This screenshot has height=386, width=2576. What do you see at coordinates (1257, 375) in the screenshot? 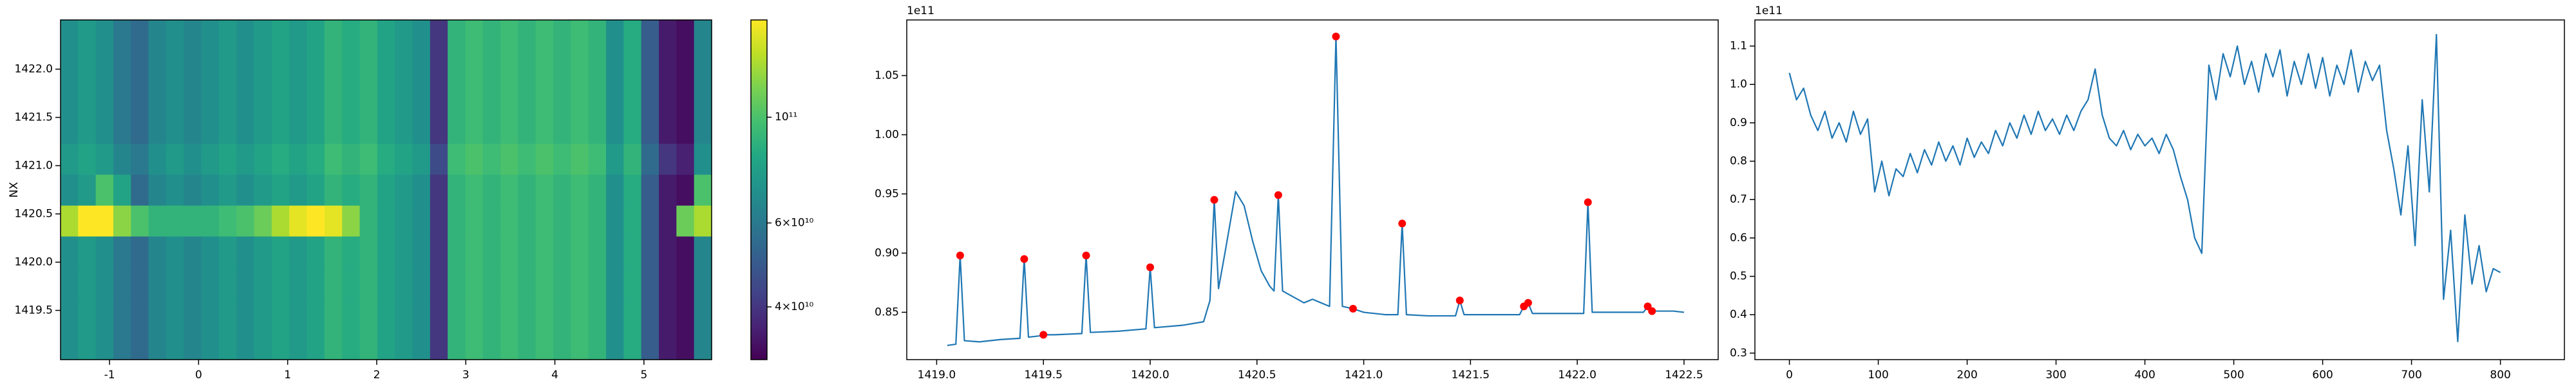
I see `x-tick-label: 1420.5` at bounding box center [1257, 375].